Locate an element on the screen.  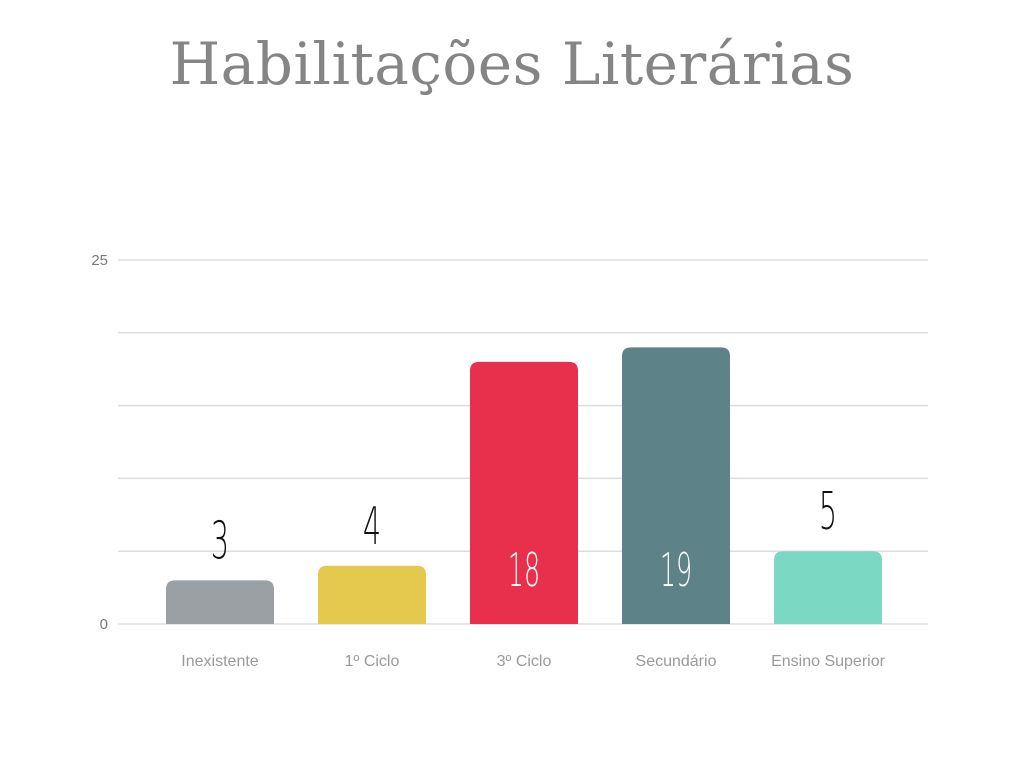
data-label: 5 is located at coordinates (828, 511).